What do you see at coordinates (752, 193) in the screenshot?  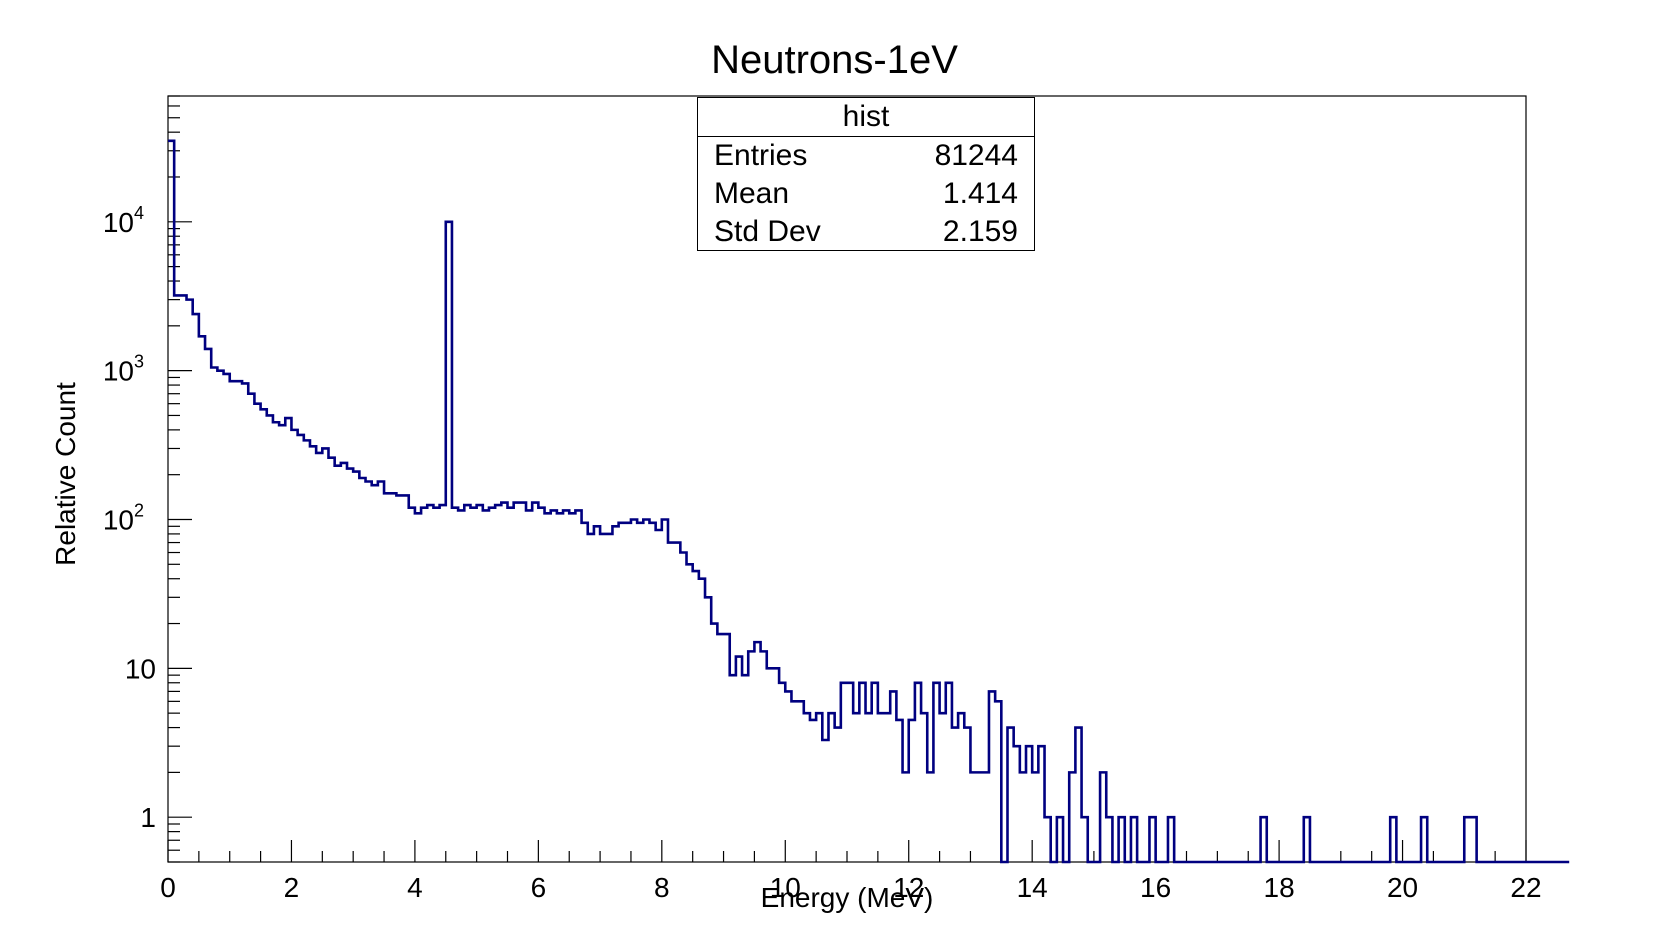 I see `stats-label: Mean` at bounding box center [752, 193].